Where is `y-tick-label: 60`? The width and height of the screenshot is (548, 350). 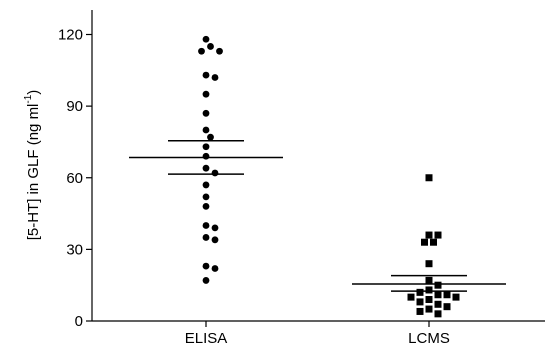
y-tick-label: 60 is located at coordinates (74, 178).